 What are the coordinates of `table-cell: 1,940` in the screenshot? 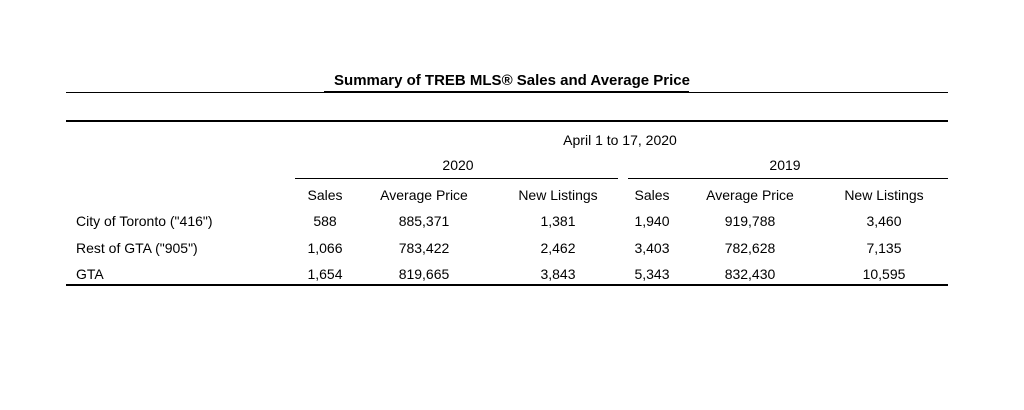 It's located at (652, 221).